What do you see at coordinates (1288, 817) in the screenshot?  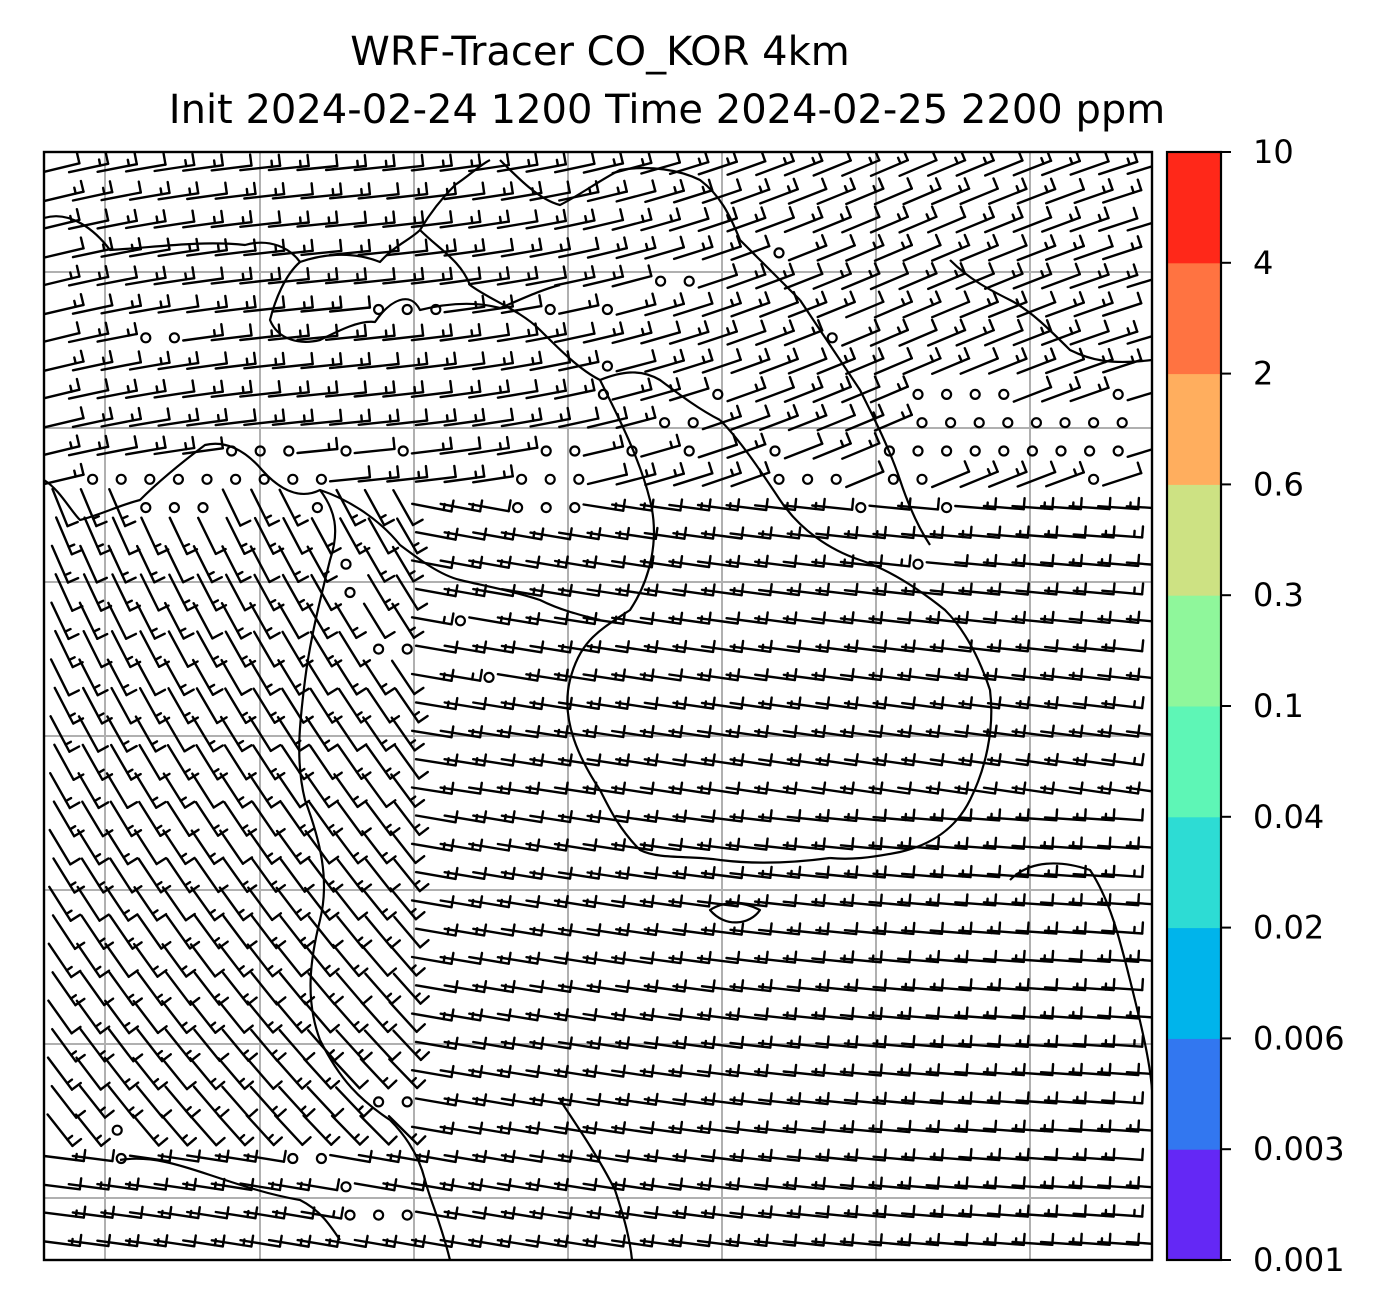 I see `colorbar-tick-label-4: 0.04` at bounding box center [1288, 817].